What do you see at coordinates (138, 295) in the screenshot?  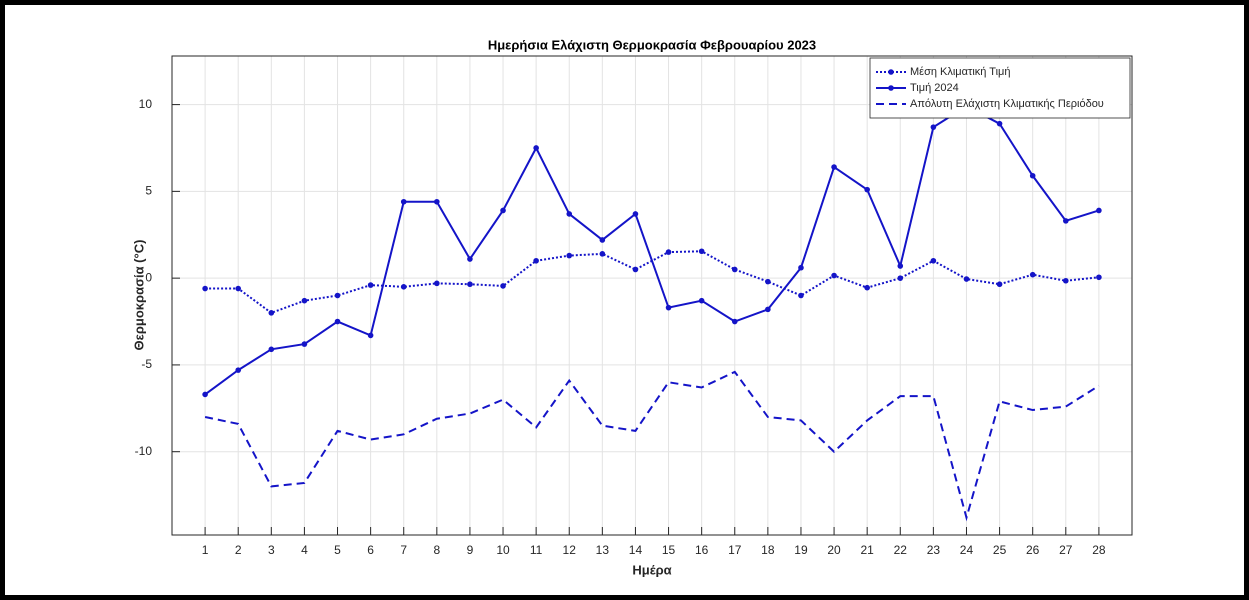 I see `y-axis-label: Θερμοκρασία (°C)` at bounding box center [138, 295].